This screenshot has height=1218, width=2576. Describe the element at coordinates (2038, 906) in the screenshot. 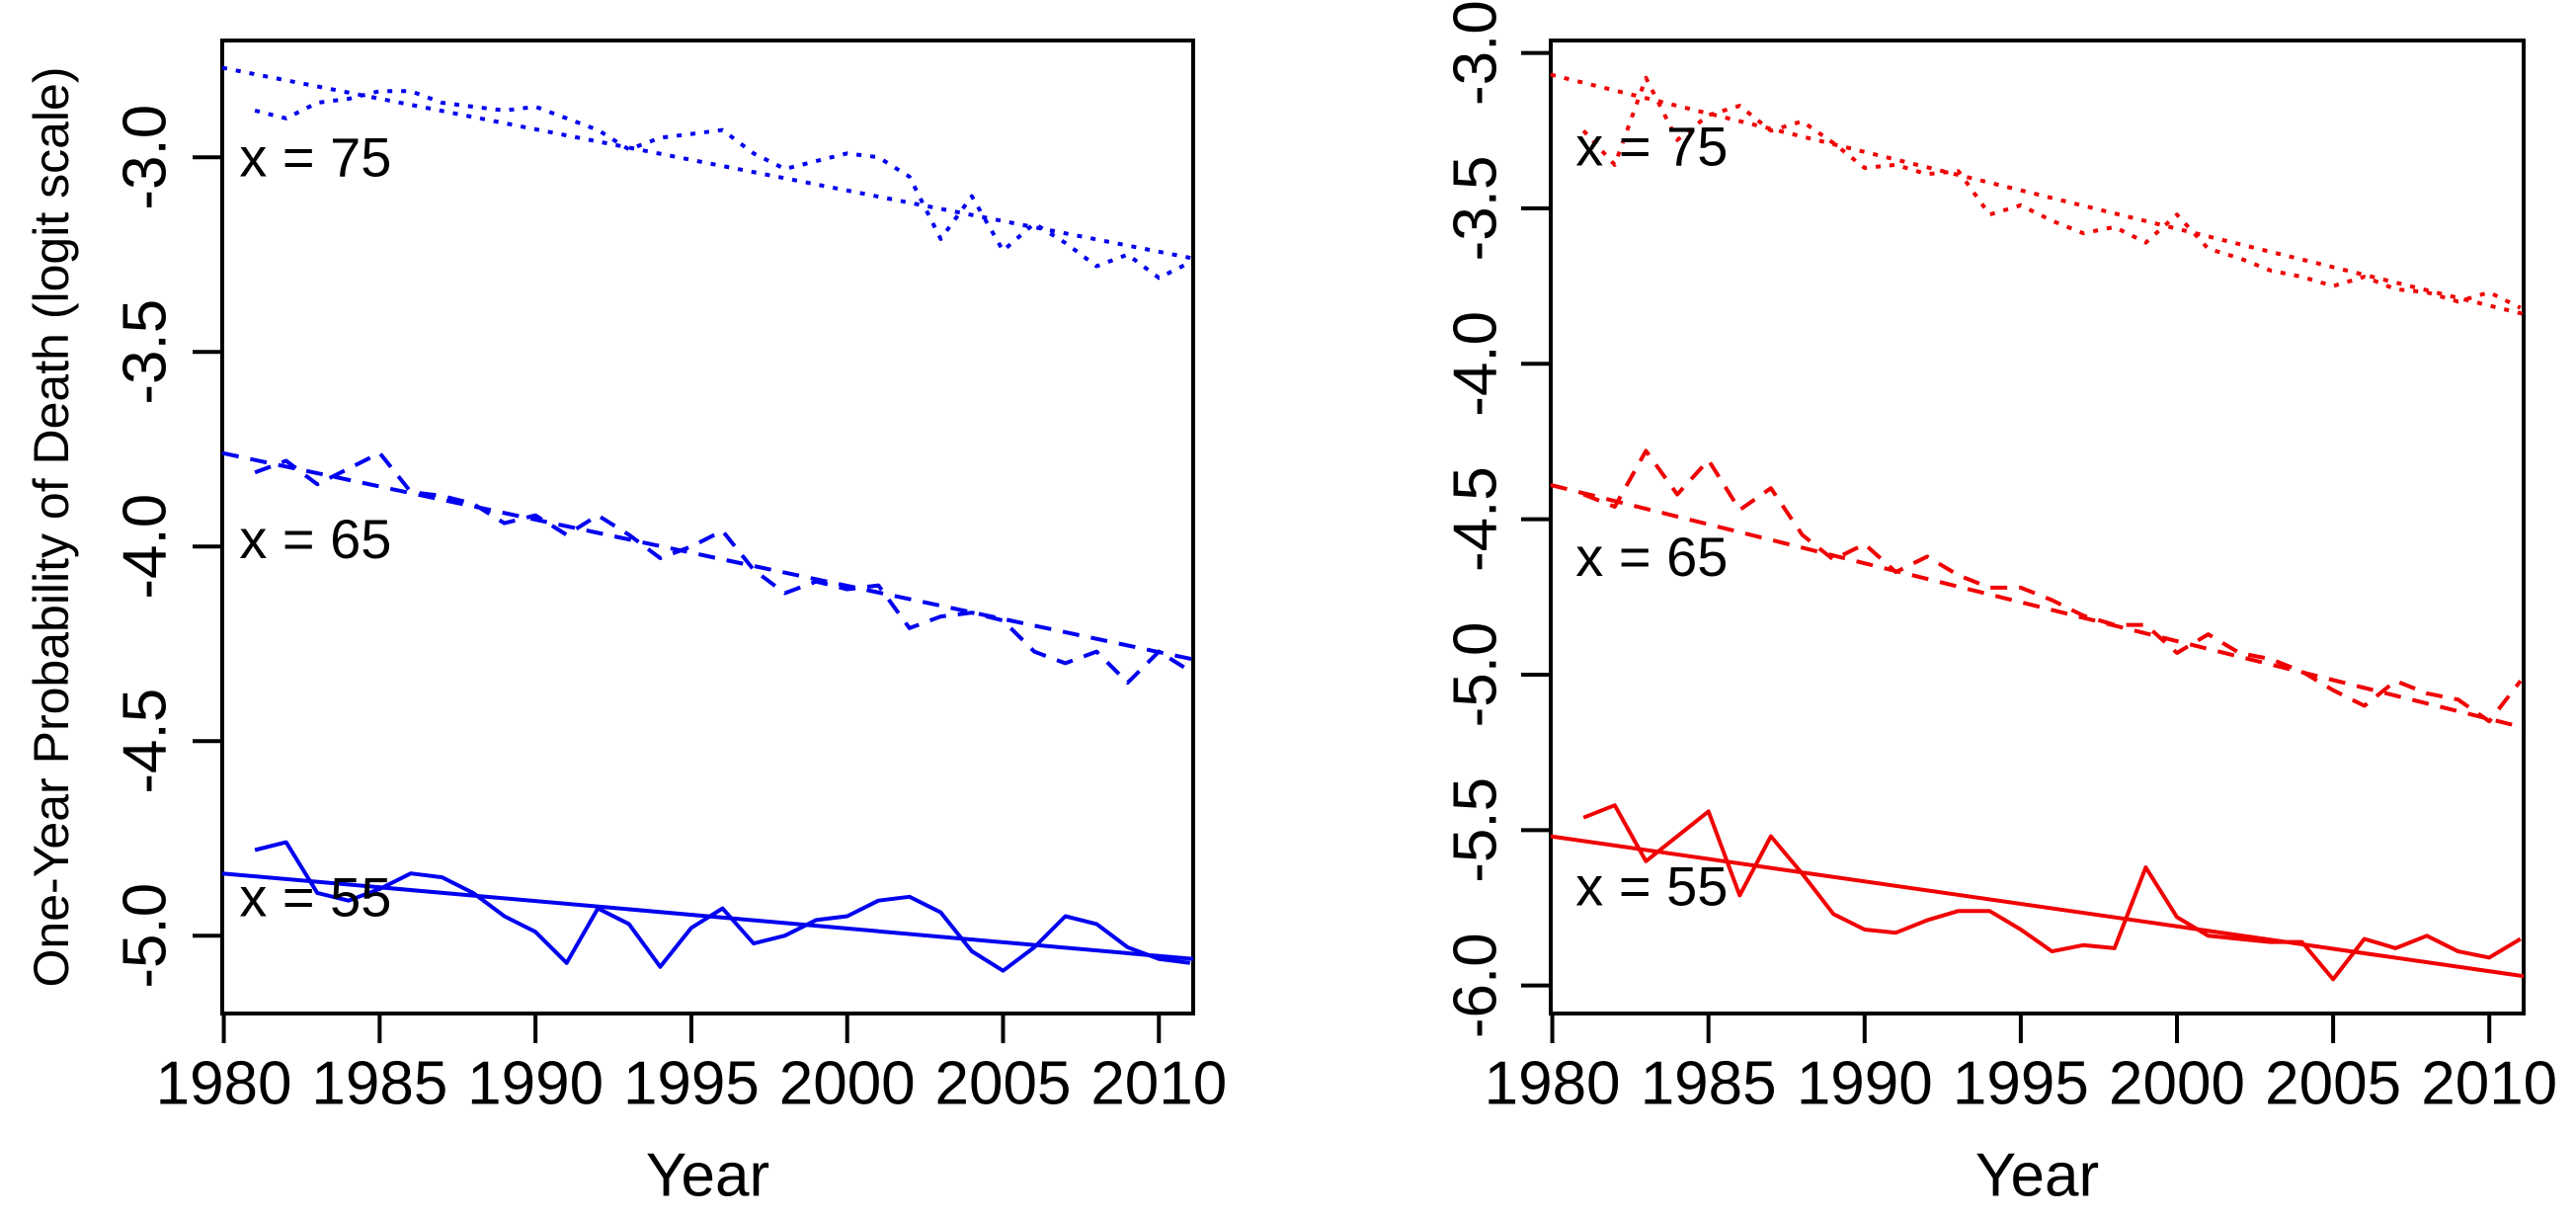

I see `series-right-age-55-trend` at that location.